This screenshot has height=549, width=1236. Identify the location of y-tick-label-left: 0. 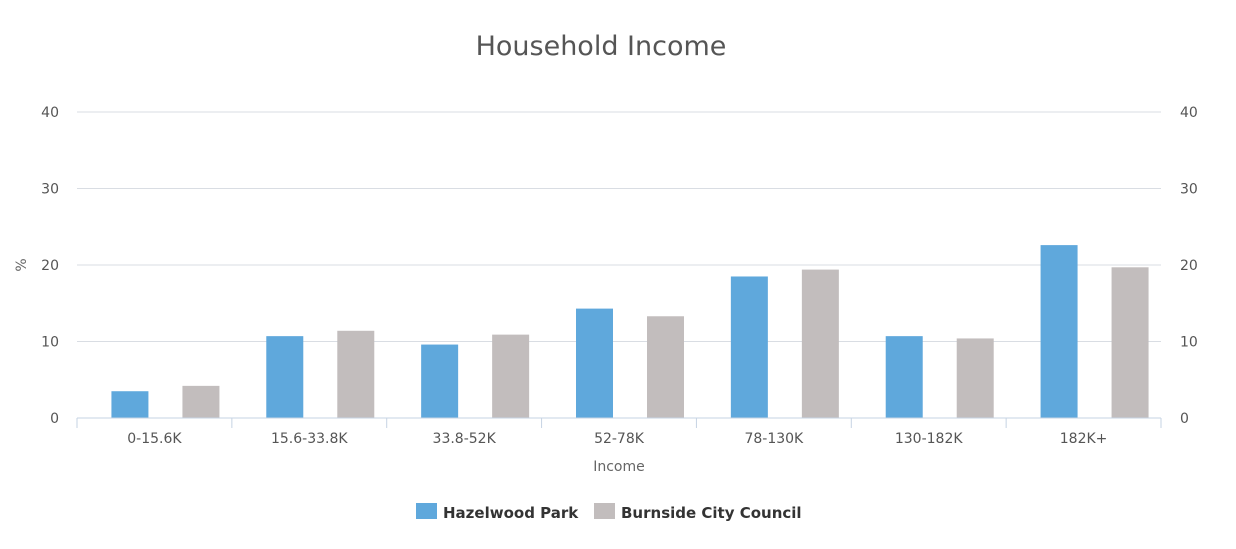
(54, 419).